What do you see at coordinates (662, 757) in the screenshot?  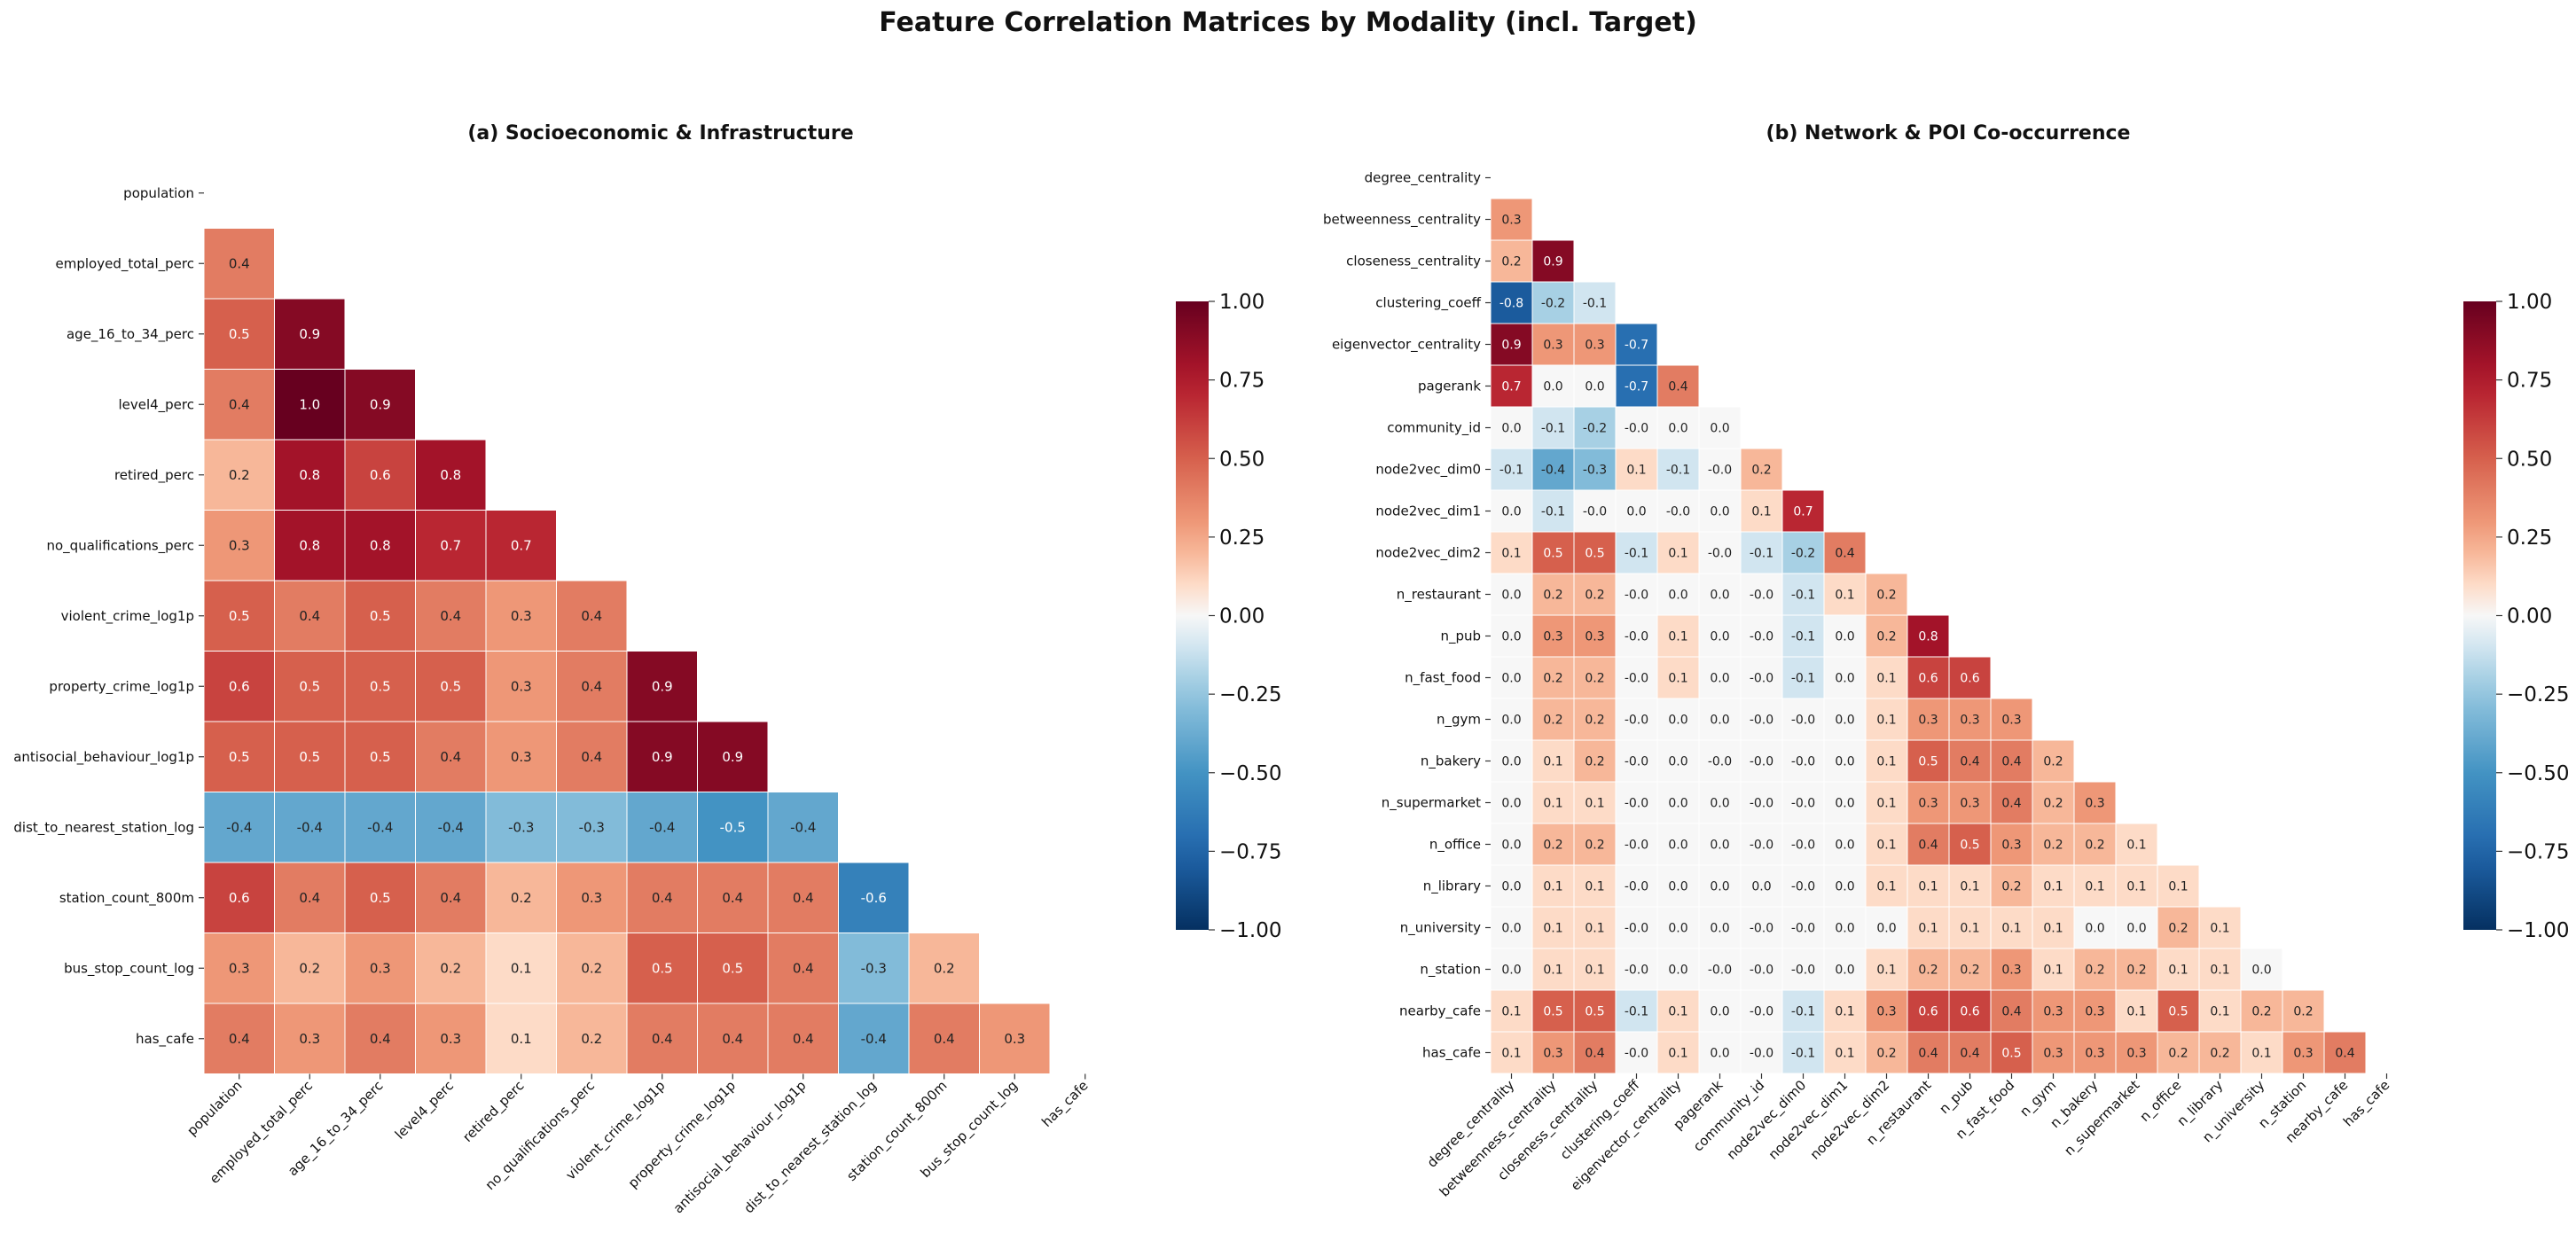 I see `cell-value-label: 0.9` at bounding box center [662, 757].